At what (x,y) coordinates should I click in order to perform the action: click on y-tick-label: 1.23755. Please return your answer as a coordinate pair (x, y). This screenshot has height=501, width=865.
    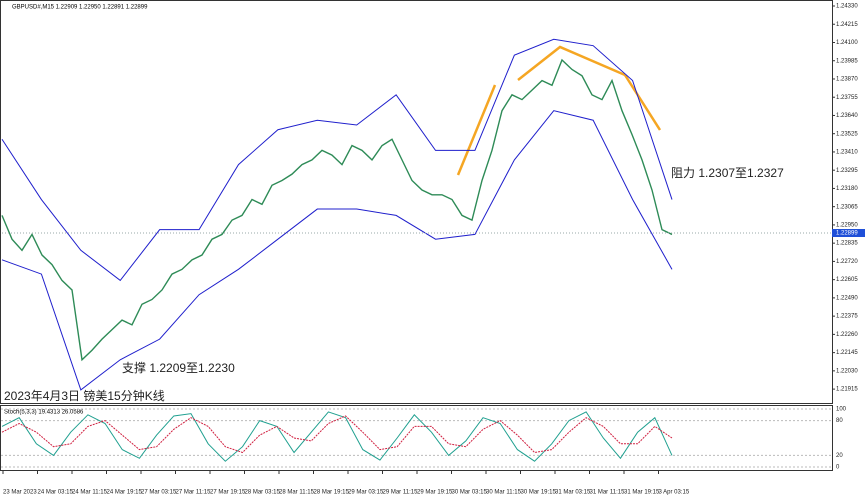
    Looking at the image, I should click on (847, 98).